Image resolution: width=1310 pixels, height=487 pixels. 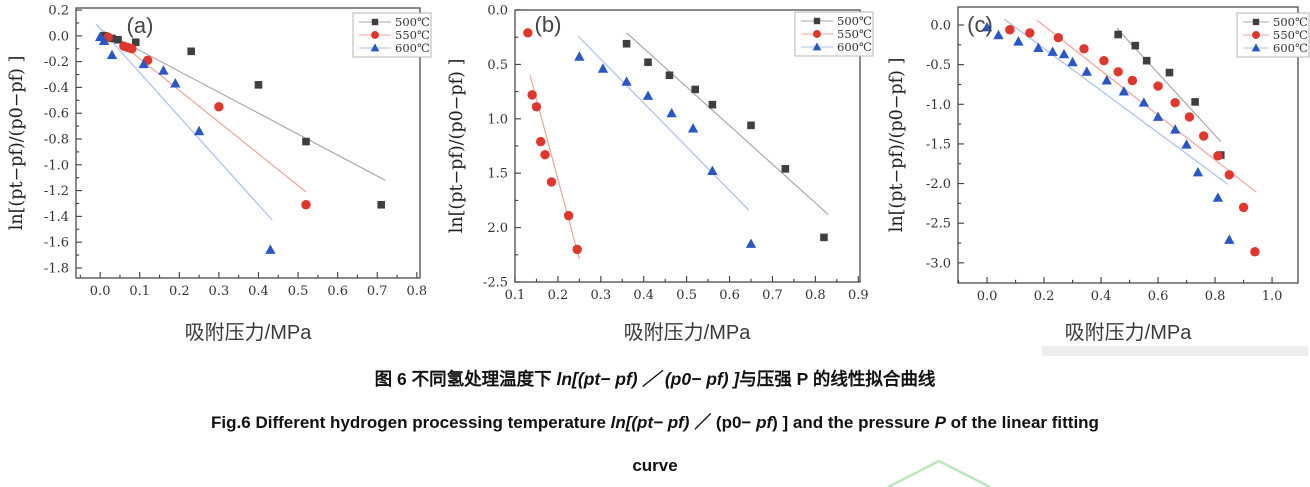 I want to click on svg-text: 0.4, so click(x=258, y=291).